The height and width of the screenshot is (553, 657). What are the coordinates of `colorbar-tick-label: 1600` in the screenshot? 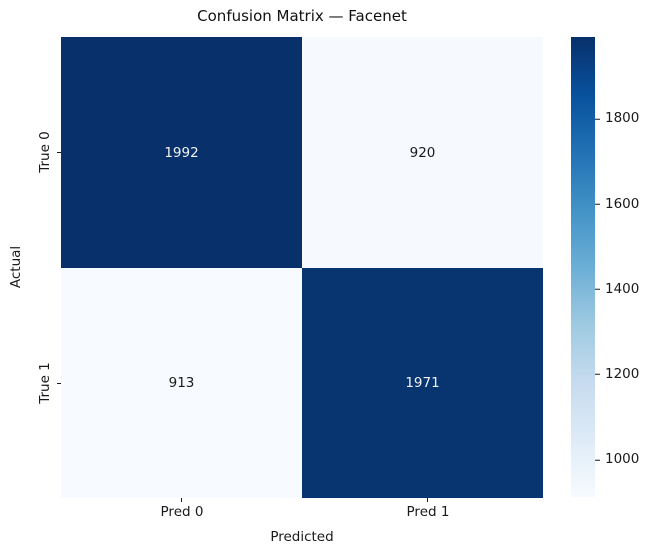 It's located at (622, 203).